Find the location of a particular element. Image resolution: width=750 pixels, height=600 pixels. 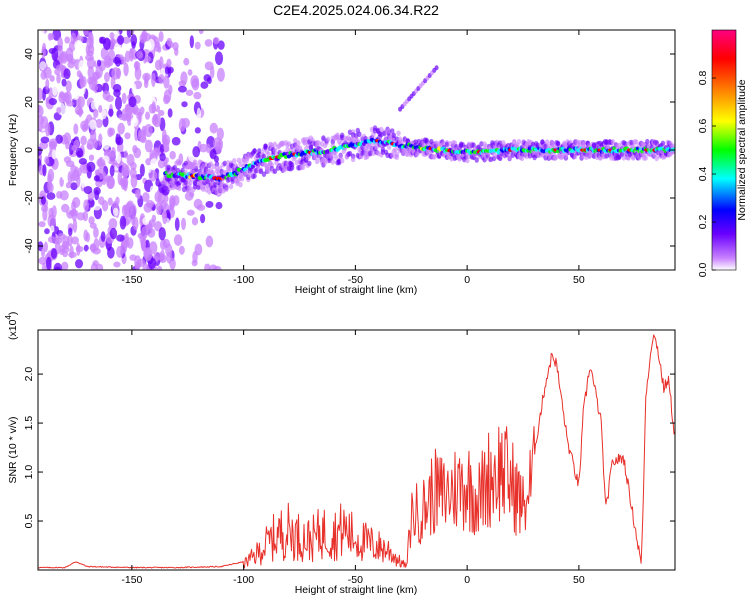

snr-x-tick-label: 50 is located at coordinates (579, 580).